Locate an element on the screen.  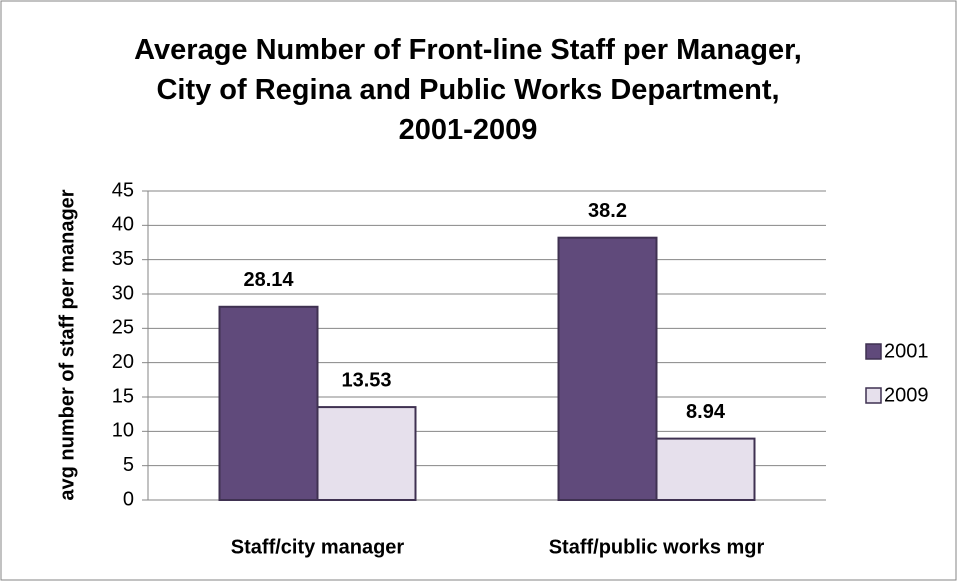
y-tick-label: 25 is located at coordinates (123, 328).